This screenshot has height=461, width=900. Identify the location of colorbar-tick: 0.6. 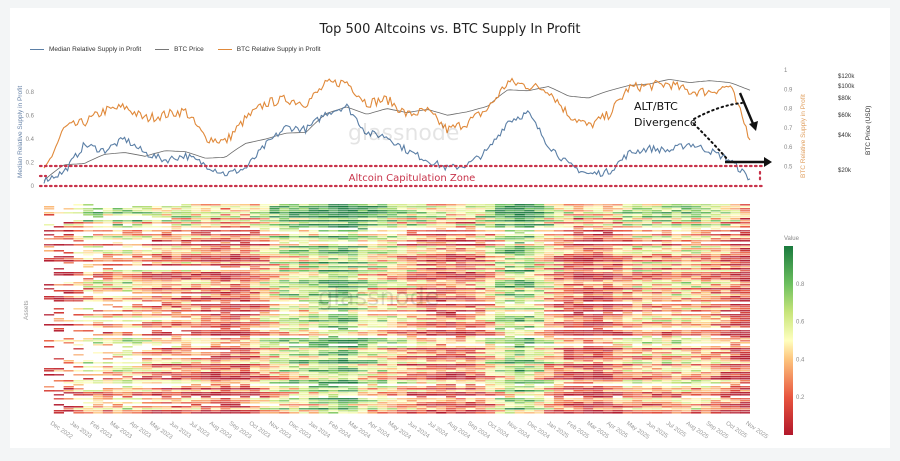
(800, 323).